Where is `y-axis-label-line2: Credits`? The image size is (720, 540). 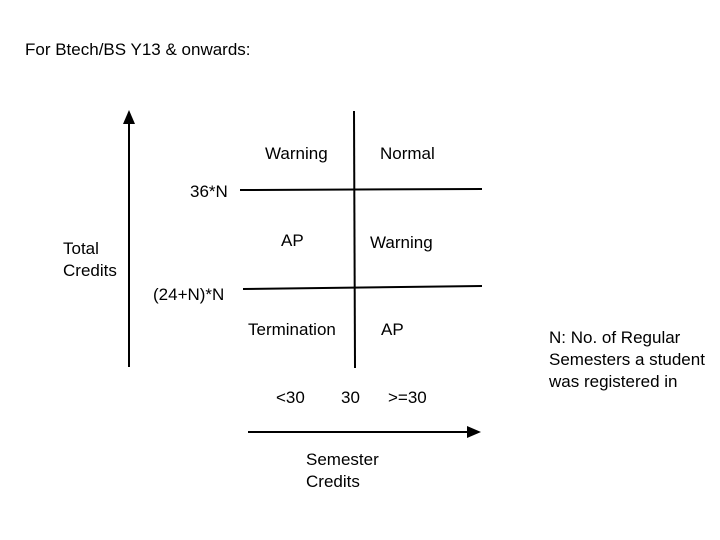 y-axis-label-line2: Credits is located at coordinates (90, 270).